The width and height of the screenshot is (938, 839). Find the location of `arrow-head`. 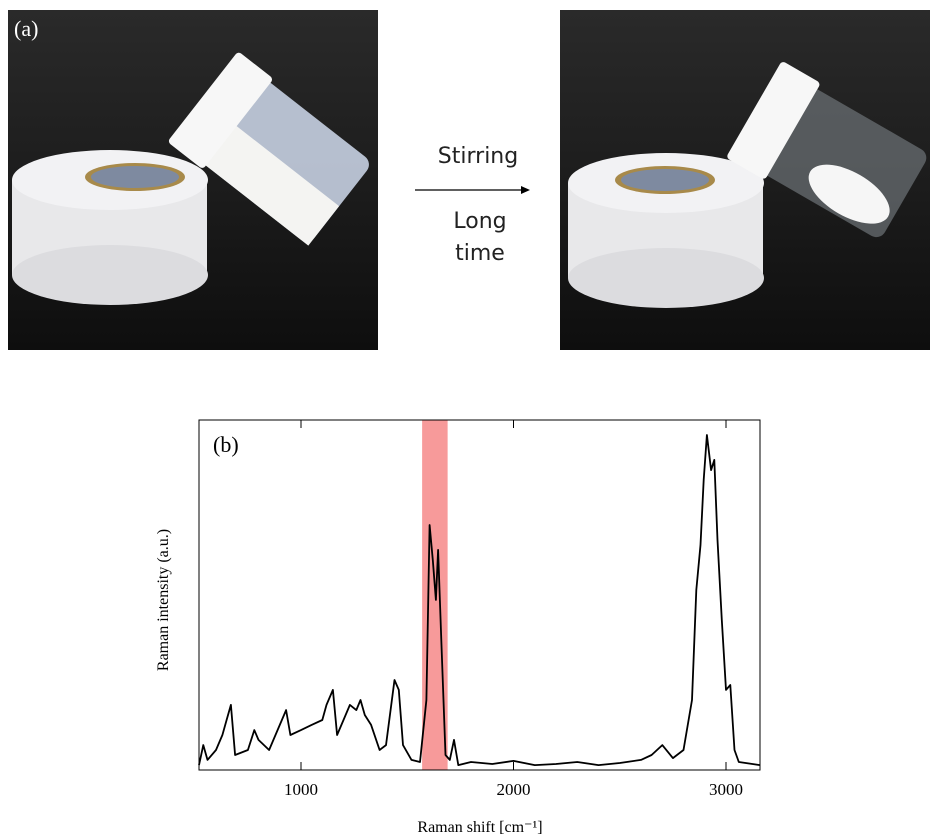

arrow-head is located at coordinates (525, 190).